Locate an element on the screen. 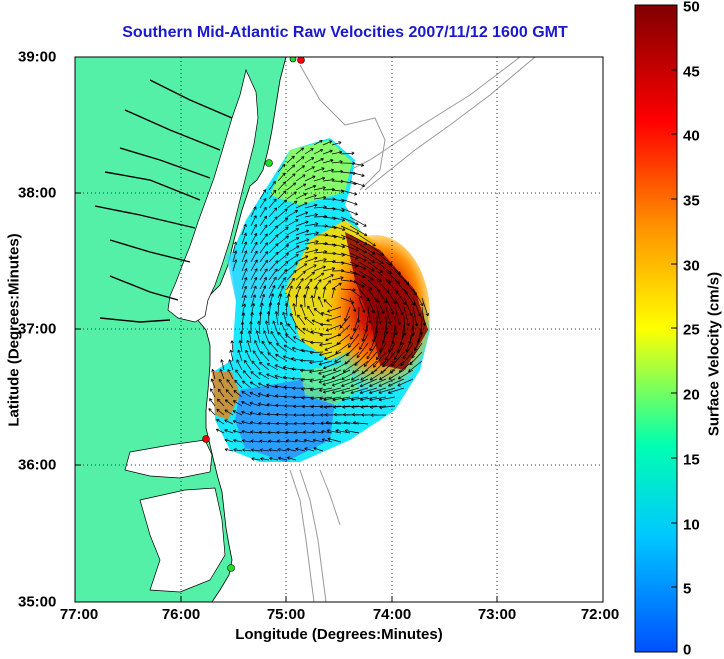  pamlico-sound is located at coordinates (182, 540).